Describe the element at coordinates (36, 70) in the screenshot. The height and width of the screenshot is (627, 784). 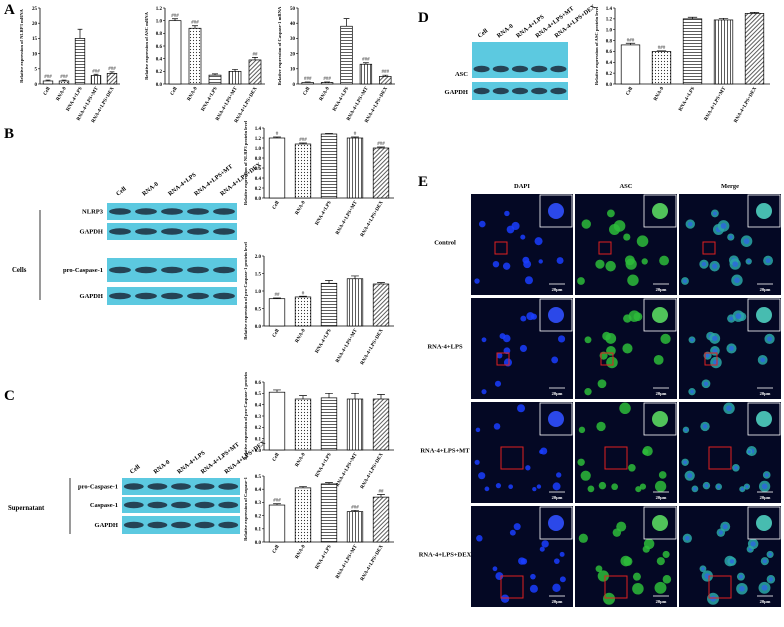
I see `y-tick-label: 5` at that location.